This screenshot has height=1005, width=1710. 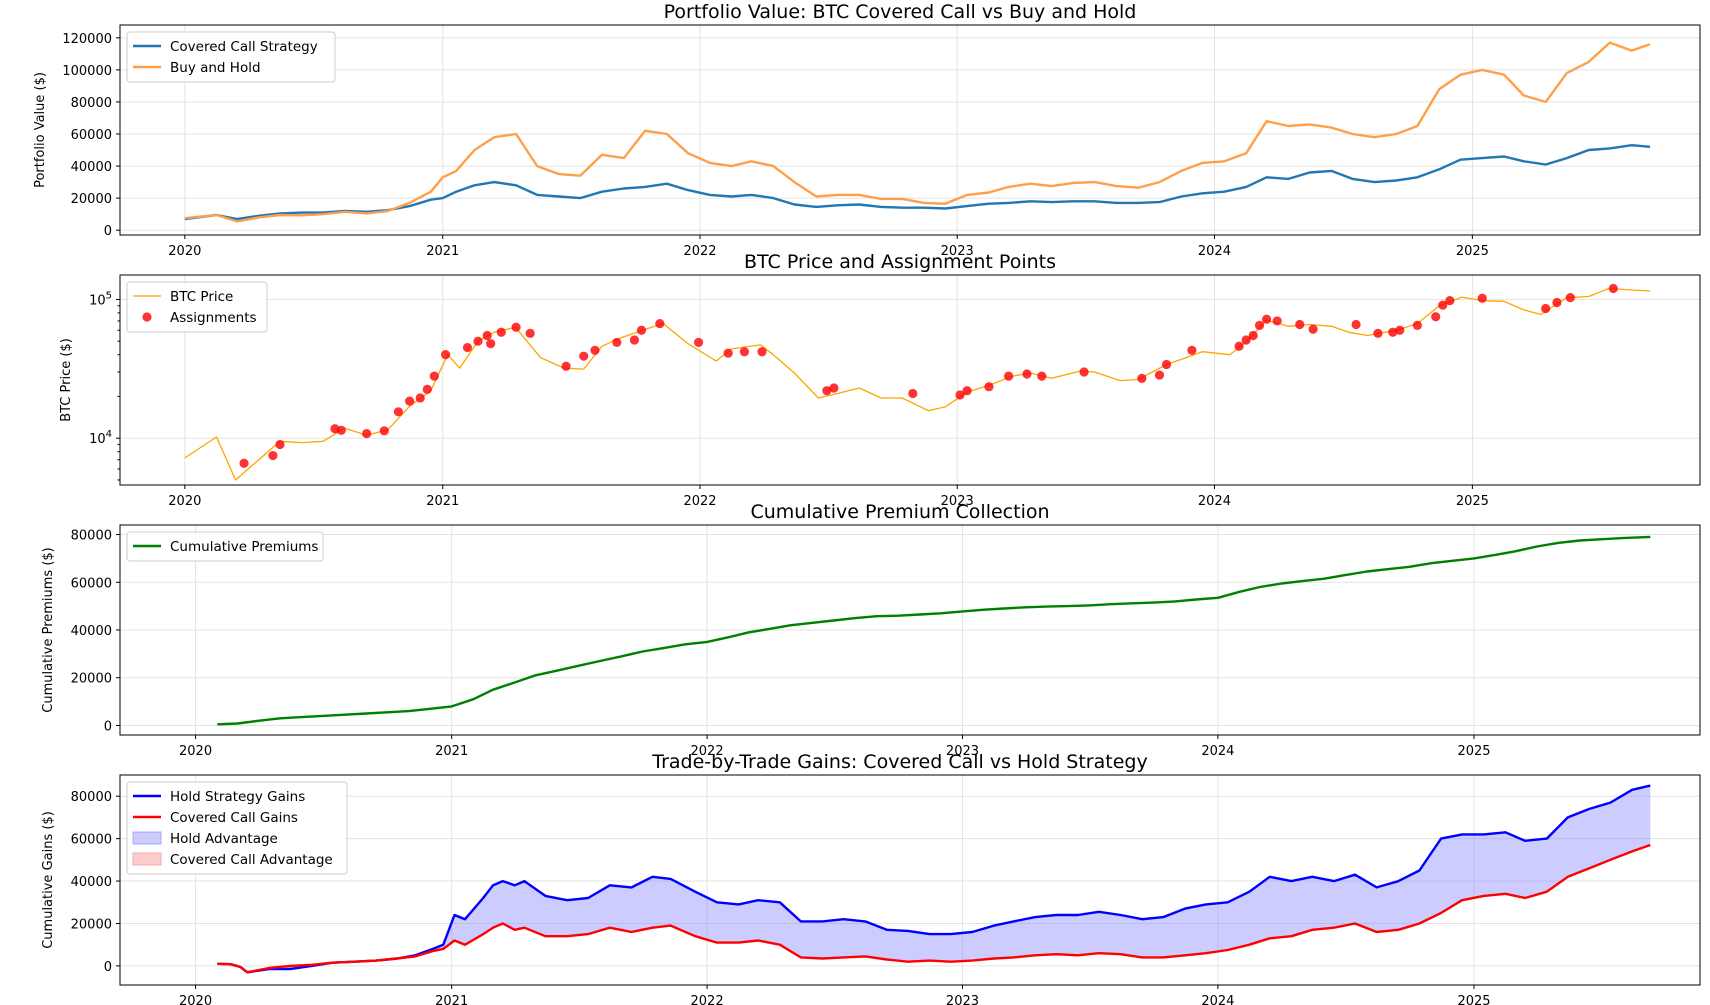 What do you see at coordinates (66, 380) in the screenshot?
I see `y-axis-label: BTC Price ($)` at bounding box center [66, 380].